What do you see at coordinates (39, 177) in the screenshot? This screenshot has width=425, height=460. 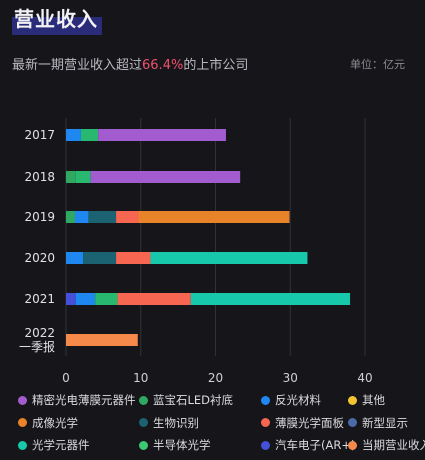 I see `y-category-label: 2018` at bounding box center [39, 177].